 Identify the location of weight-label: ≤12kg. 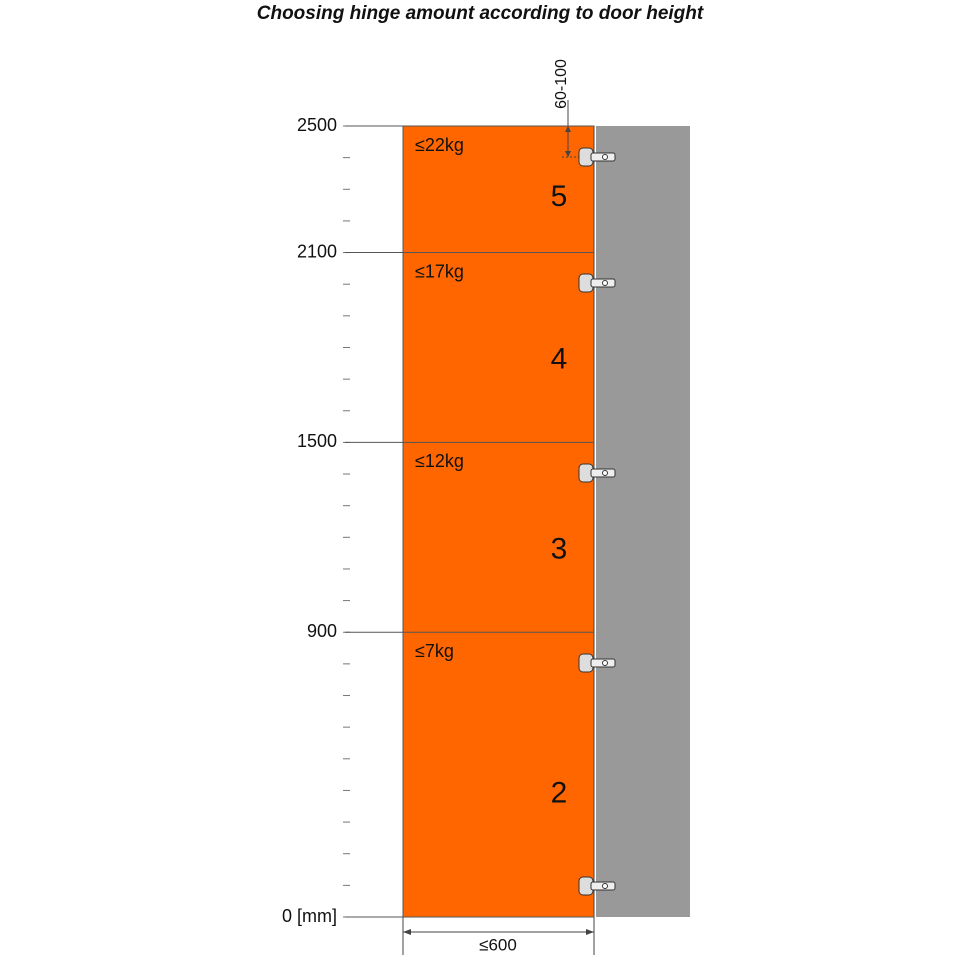
(439, 461).